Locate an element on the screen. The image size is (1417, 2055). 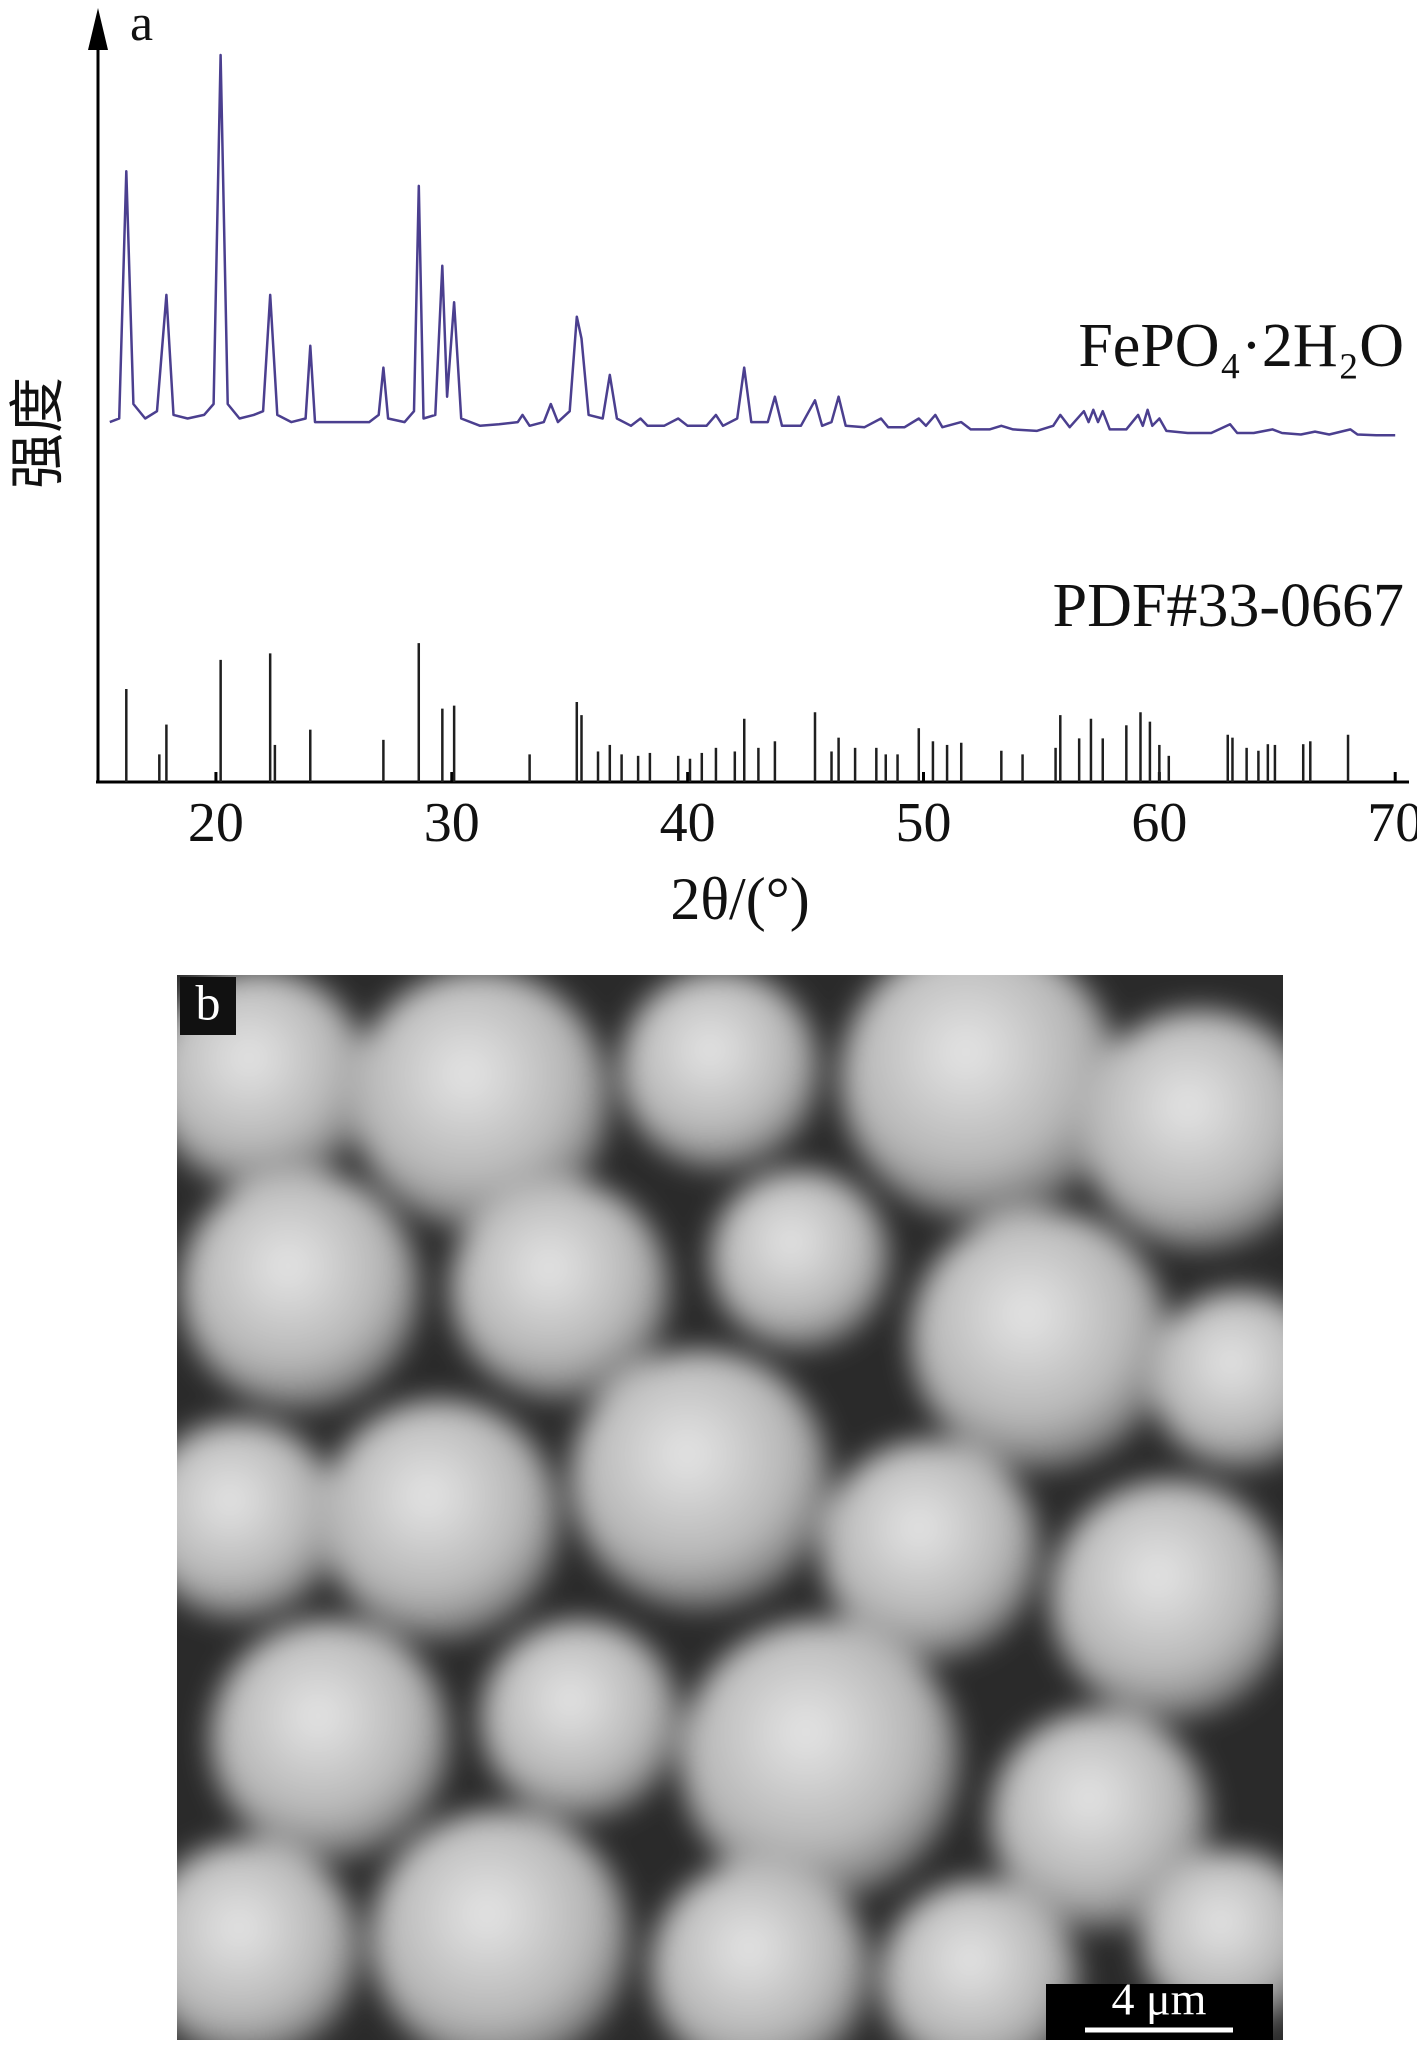
x-tick-label: 50 is located at coordinates (923, 823).